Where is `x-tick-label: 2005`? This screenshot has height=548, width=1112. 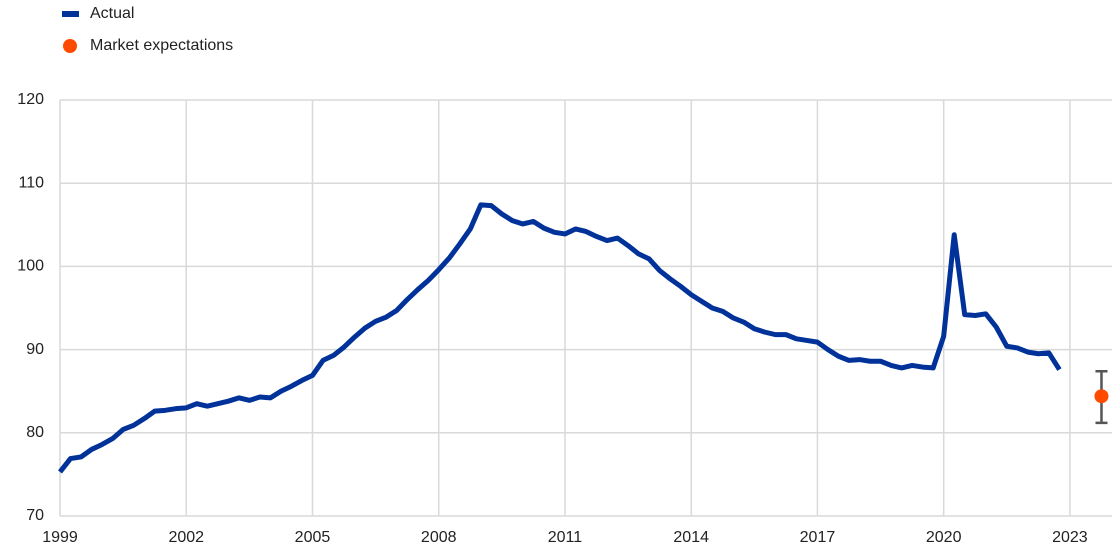 x-tick-label: 2005 is located at coordinates (313, 537).